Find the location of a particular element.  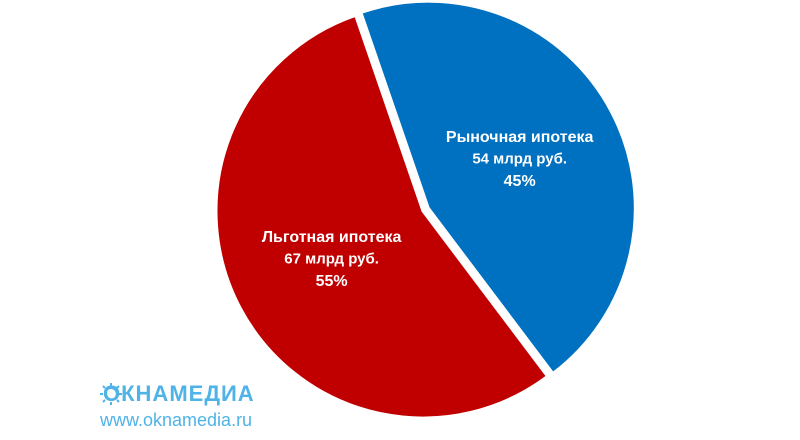

slice-percent: 55% is located at coordinates (332, 281).